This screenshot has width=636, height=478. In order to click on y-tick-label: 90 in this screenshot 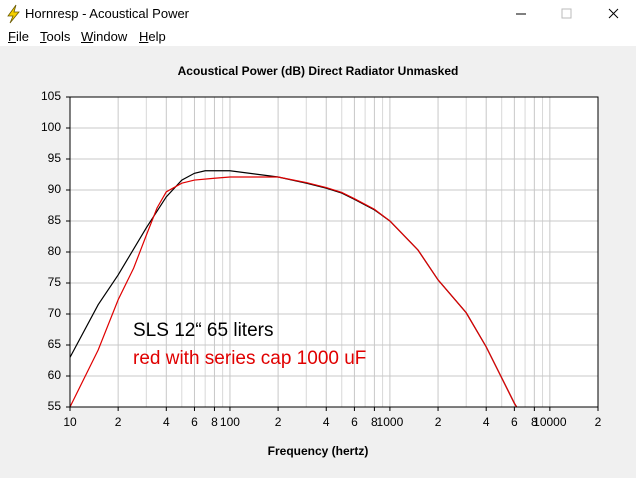, I will do `click(55, 189)`.